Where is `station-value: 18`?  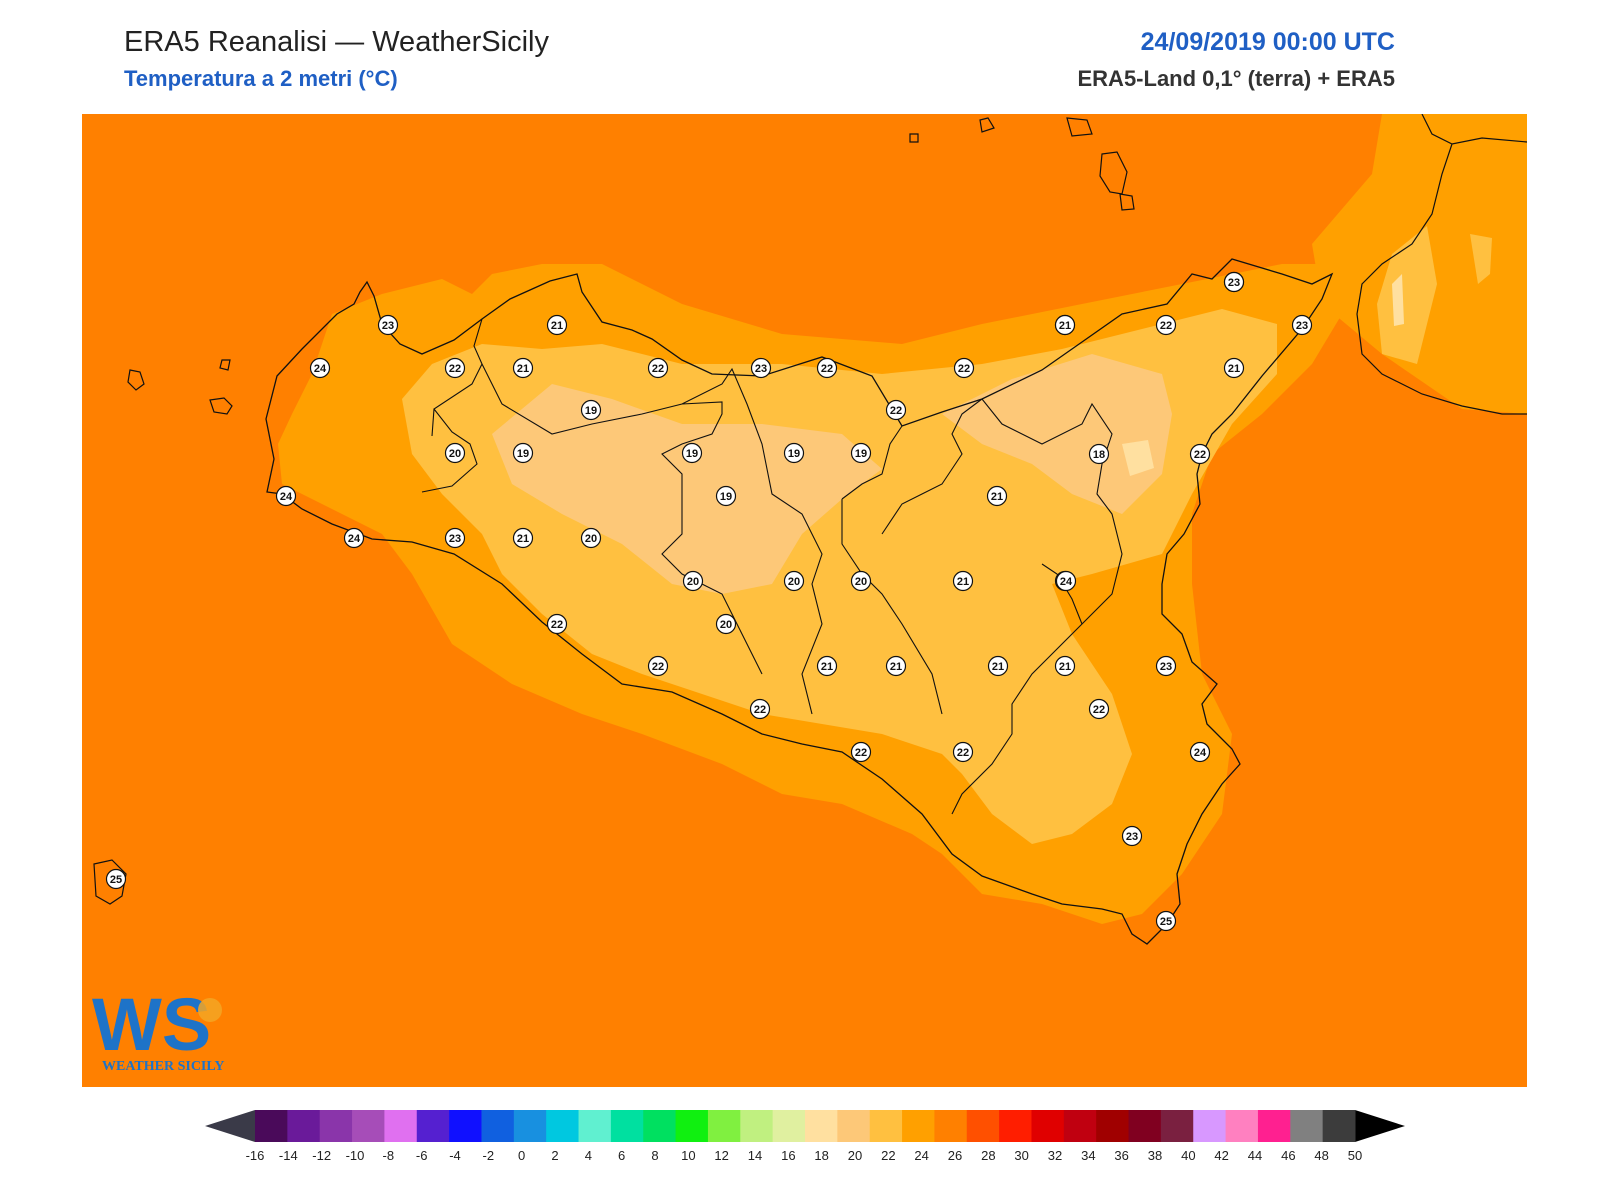
station-value: 18 is located at coordinates (1099, 455).